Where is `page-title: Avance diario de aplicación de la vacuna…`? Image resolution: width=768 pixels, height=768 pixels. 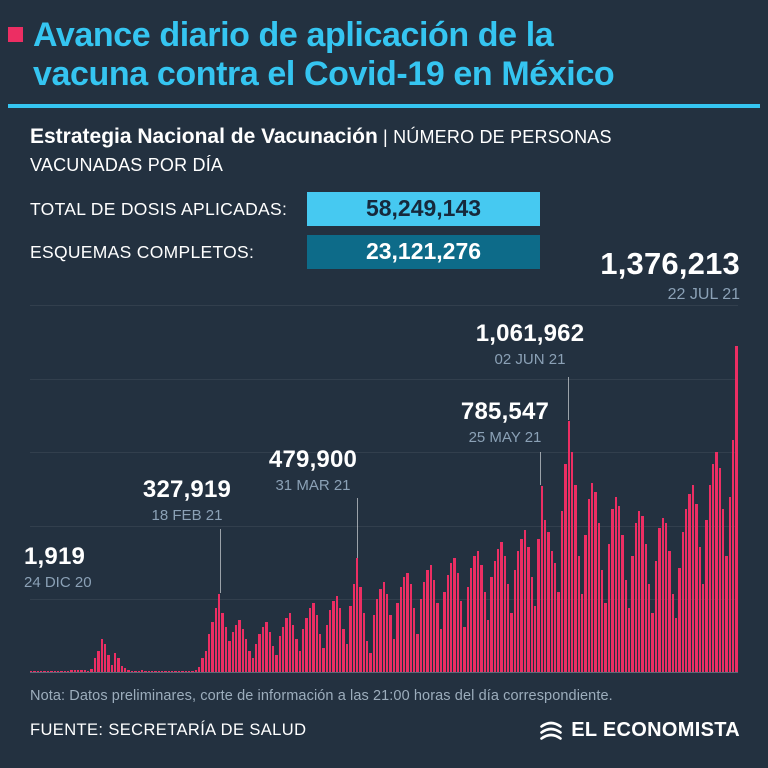 page-title: Avance diario de aplicación de la vacuna… is located at coordinates (324, 55).